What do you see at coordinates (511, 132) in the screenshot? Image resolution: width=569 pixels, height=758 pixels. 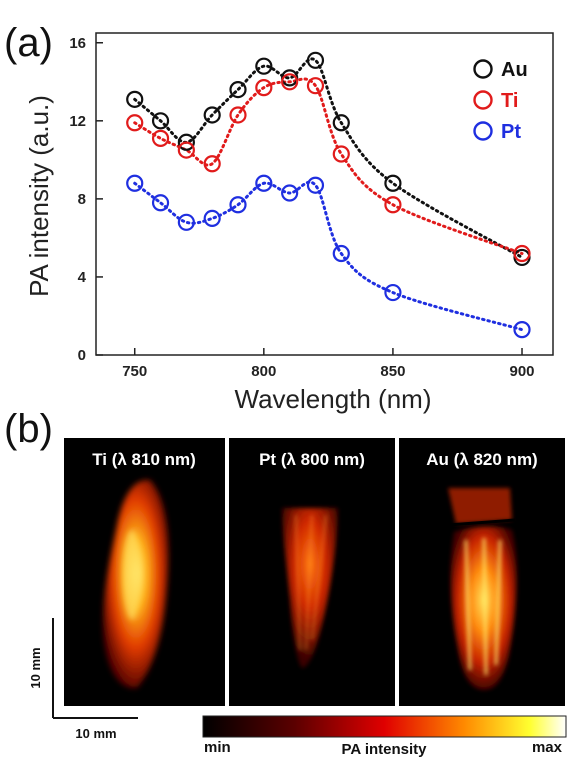 I see `legend-label-pt: Pt` at bounding box center [511, 132].